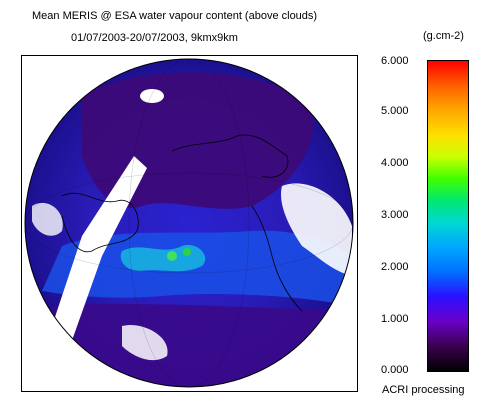 The height and width of the screenshot is (404, 490). I want to click on map-subtitle: 01/07/2003-20/07/2003, 9kmx9km, so click(154, 38).